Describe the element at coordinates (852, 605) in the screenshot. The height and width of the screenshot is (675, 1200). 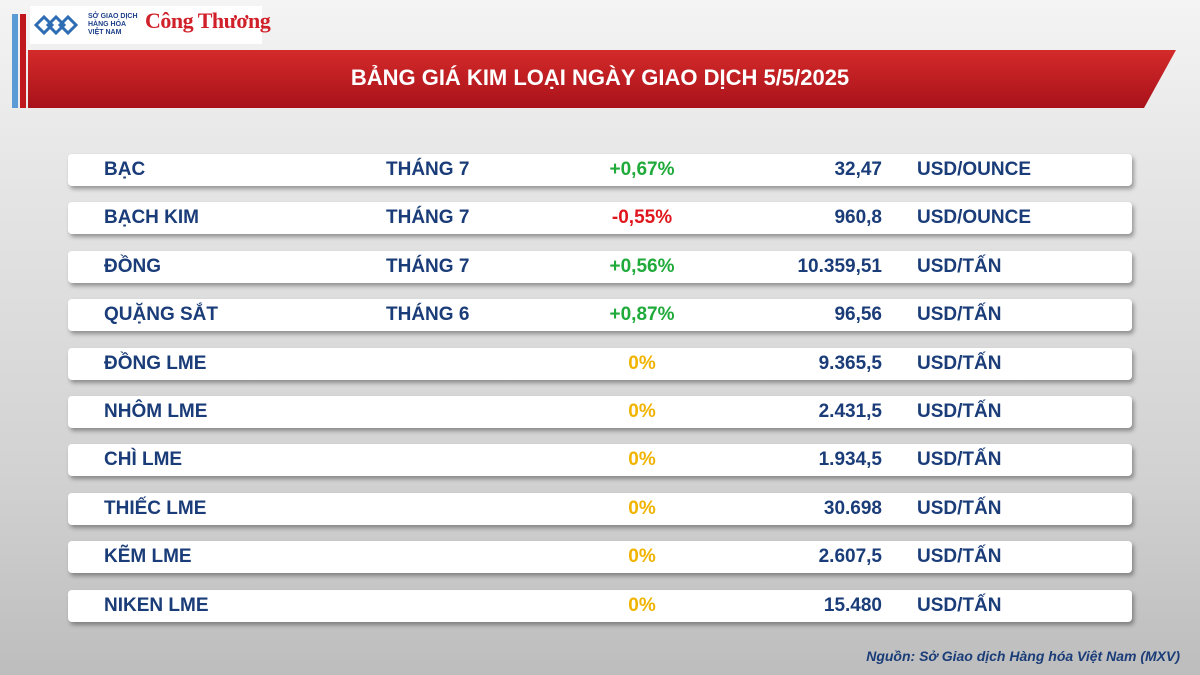
I see `price: 15.480` at that location.